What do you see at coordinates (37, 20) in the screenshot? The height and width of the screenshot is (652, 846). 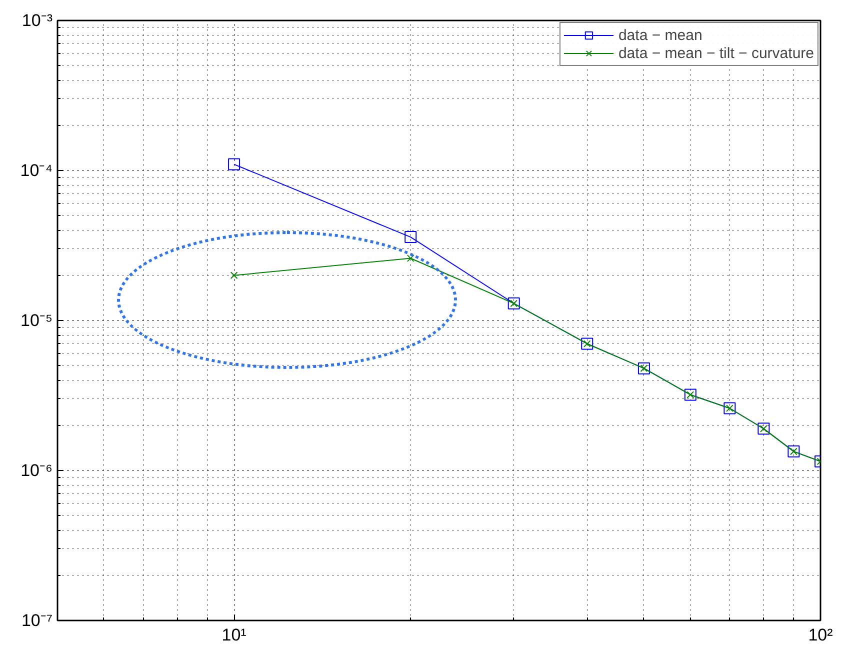 I see `y-tick-label: 10⁻³` at bounding box center [37, 20].